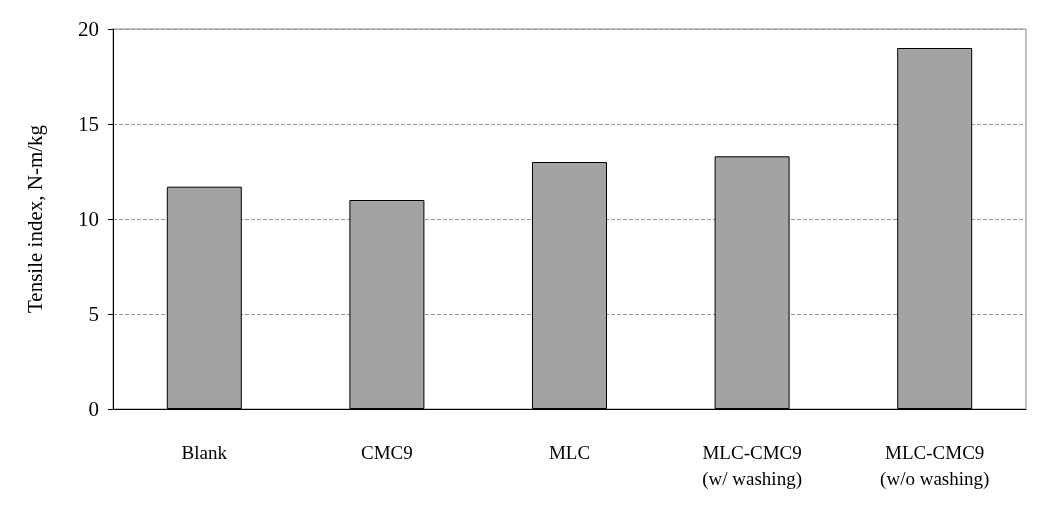  Describe the element at coordinates (387, 452) in the screenshot. I see `x-tick-label: CMC9` at that location.